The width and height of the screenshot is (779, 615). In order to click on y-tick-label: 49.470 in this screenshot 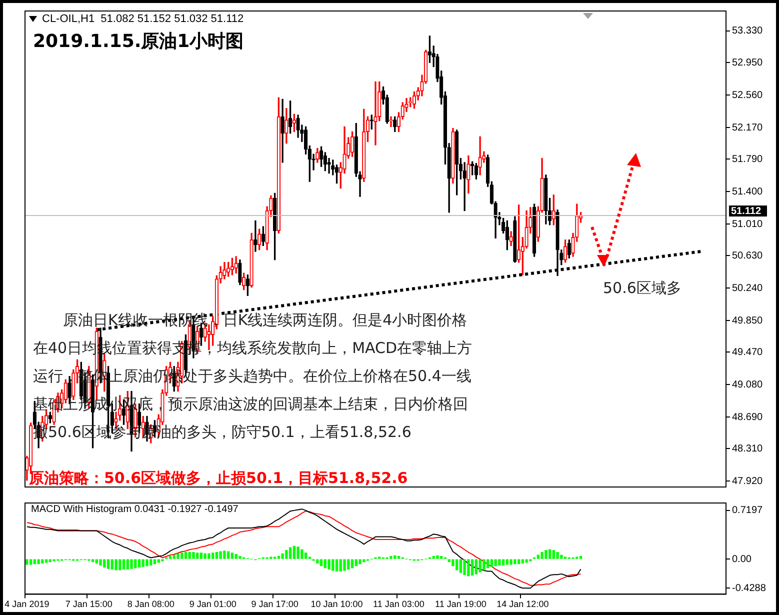, I will do `click(748, 352)`.